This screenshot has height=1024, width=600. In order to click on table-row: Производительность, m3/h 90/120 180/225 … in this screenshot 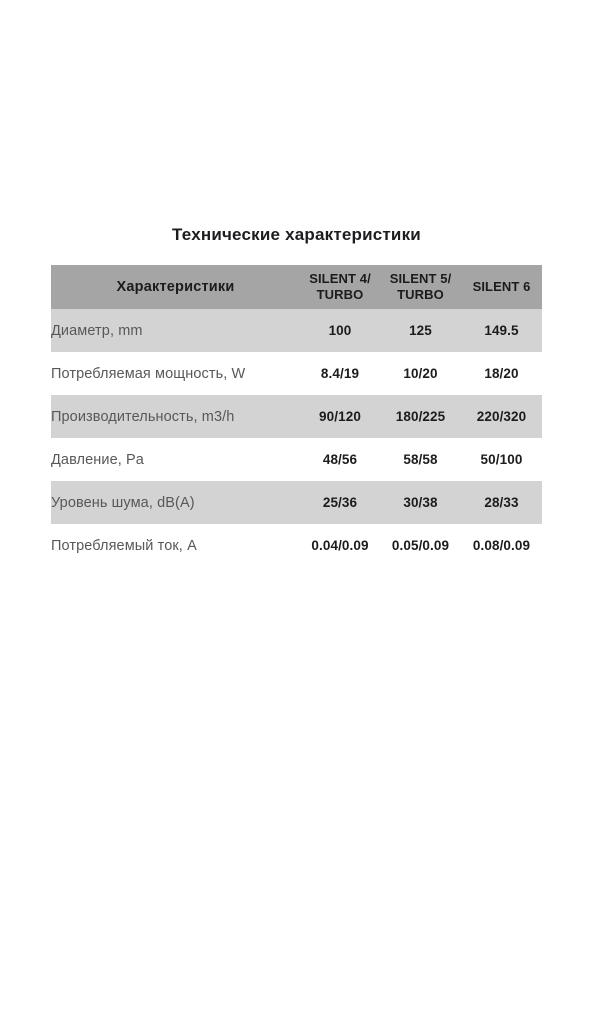, I will do `click(296, 416)`.